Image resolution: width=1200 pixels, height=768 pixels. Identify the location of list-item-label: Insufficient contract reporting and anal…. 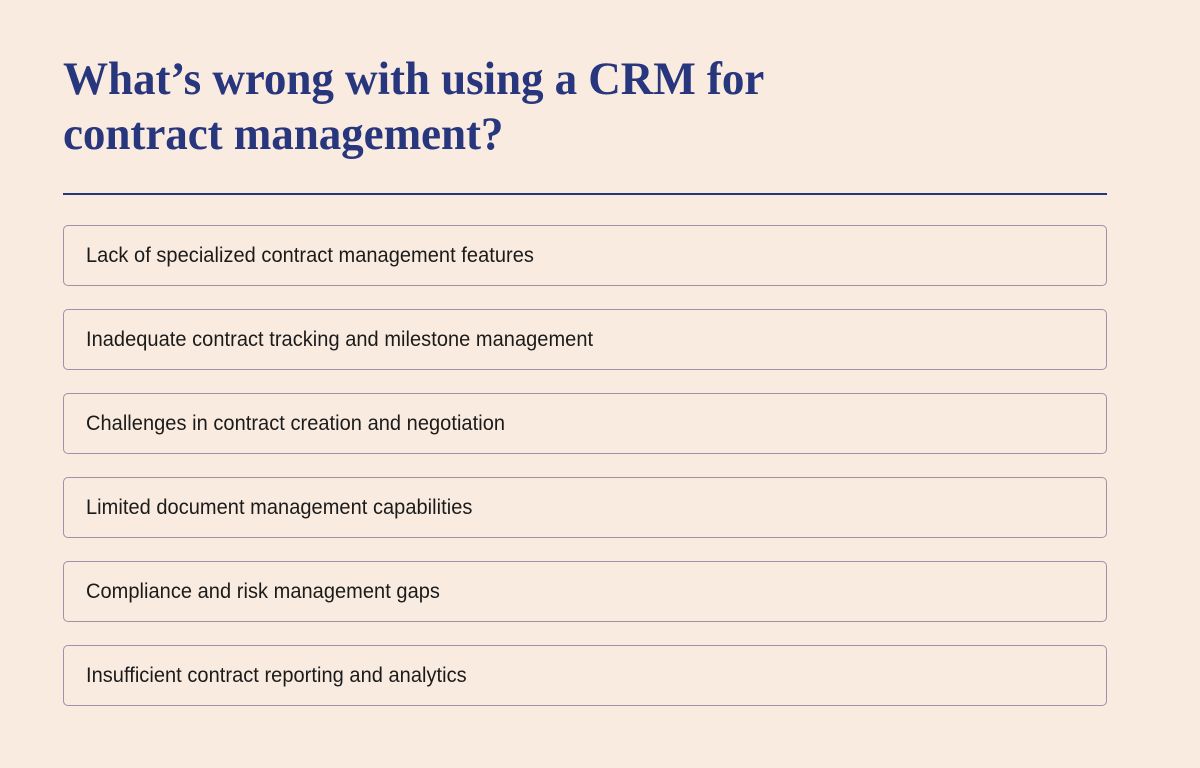
(276, 674).